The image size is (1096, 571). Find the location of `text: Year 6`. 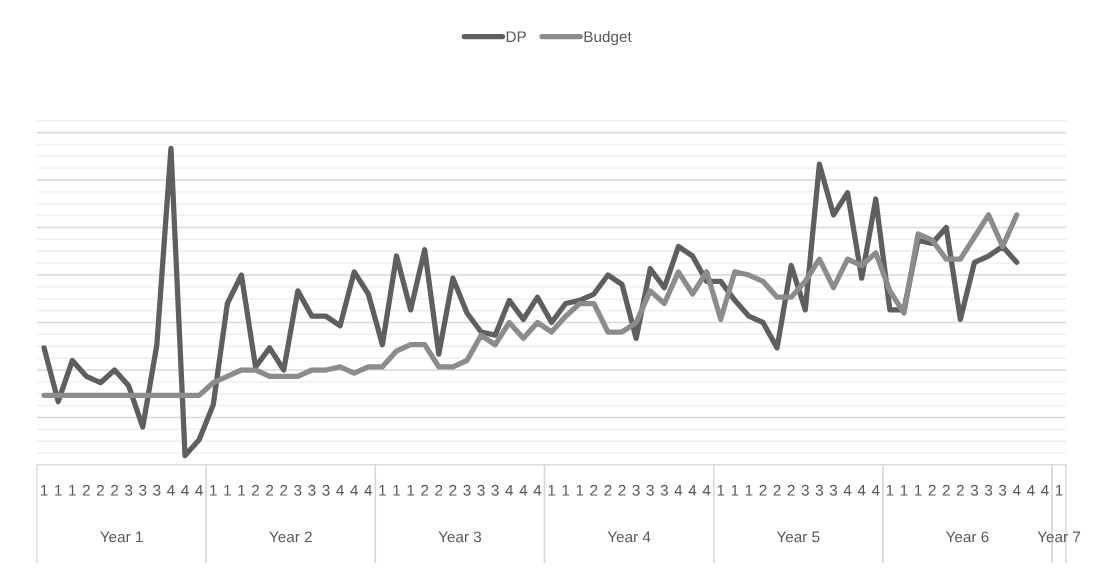

text: Year 6 is located at coordinates (967, 537).